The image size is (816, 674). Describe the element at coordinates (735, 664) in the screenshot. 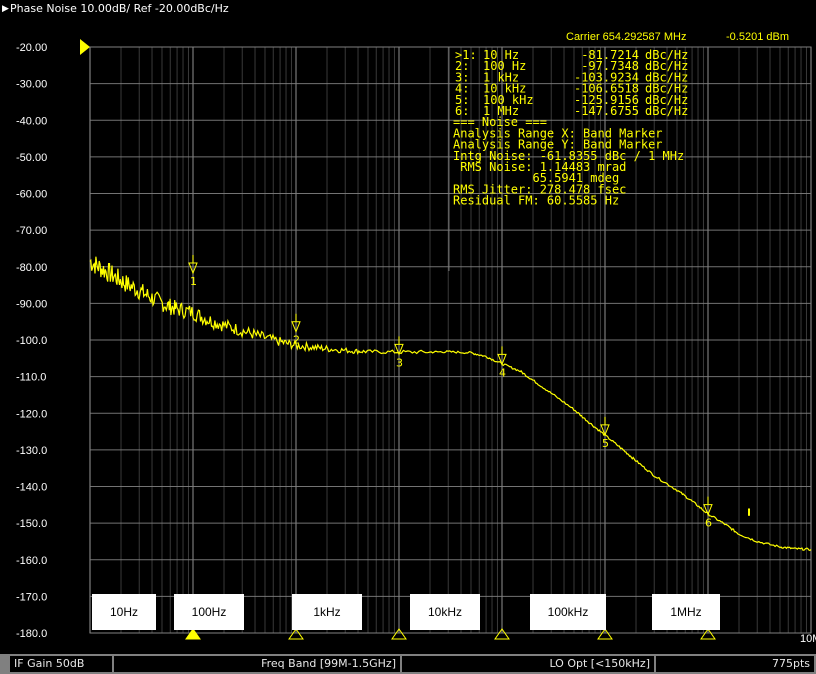

I see `points-button: 775pts` at that location.